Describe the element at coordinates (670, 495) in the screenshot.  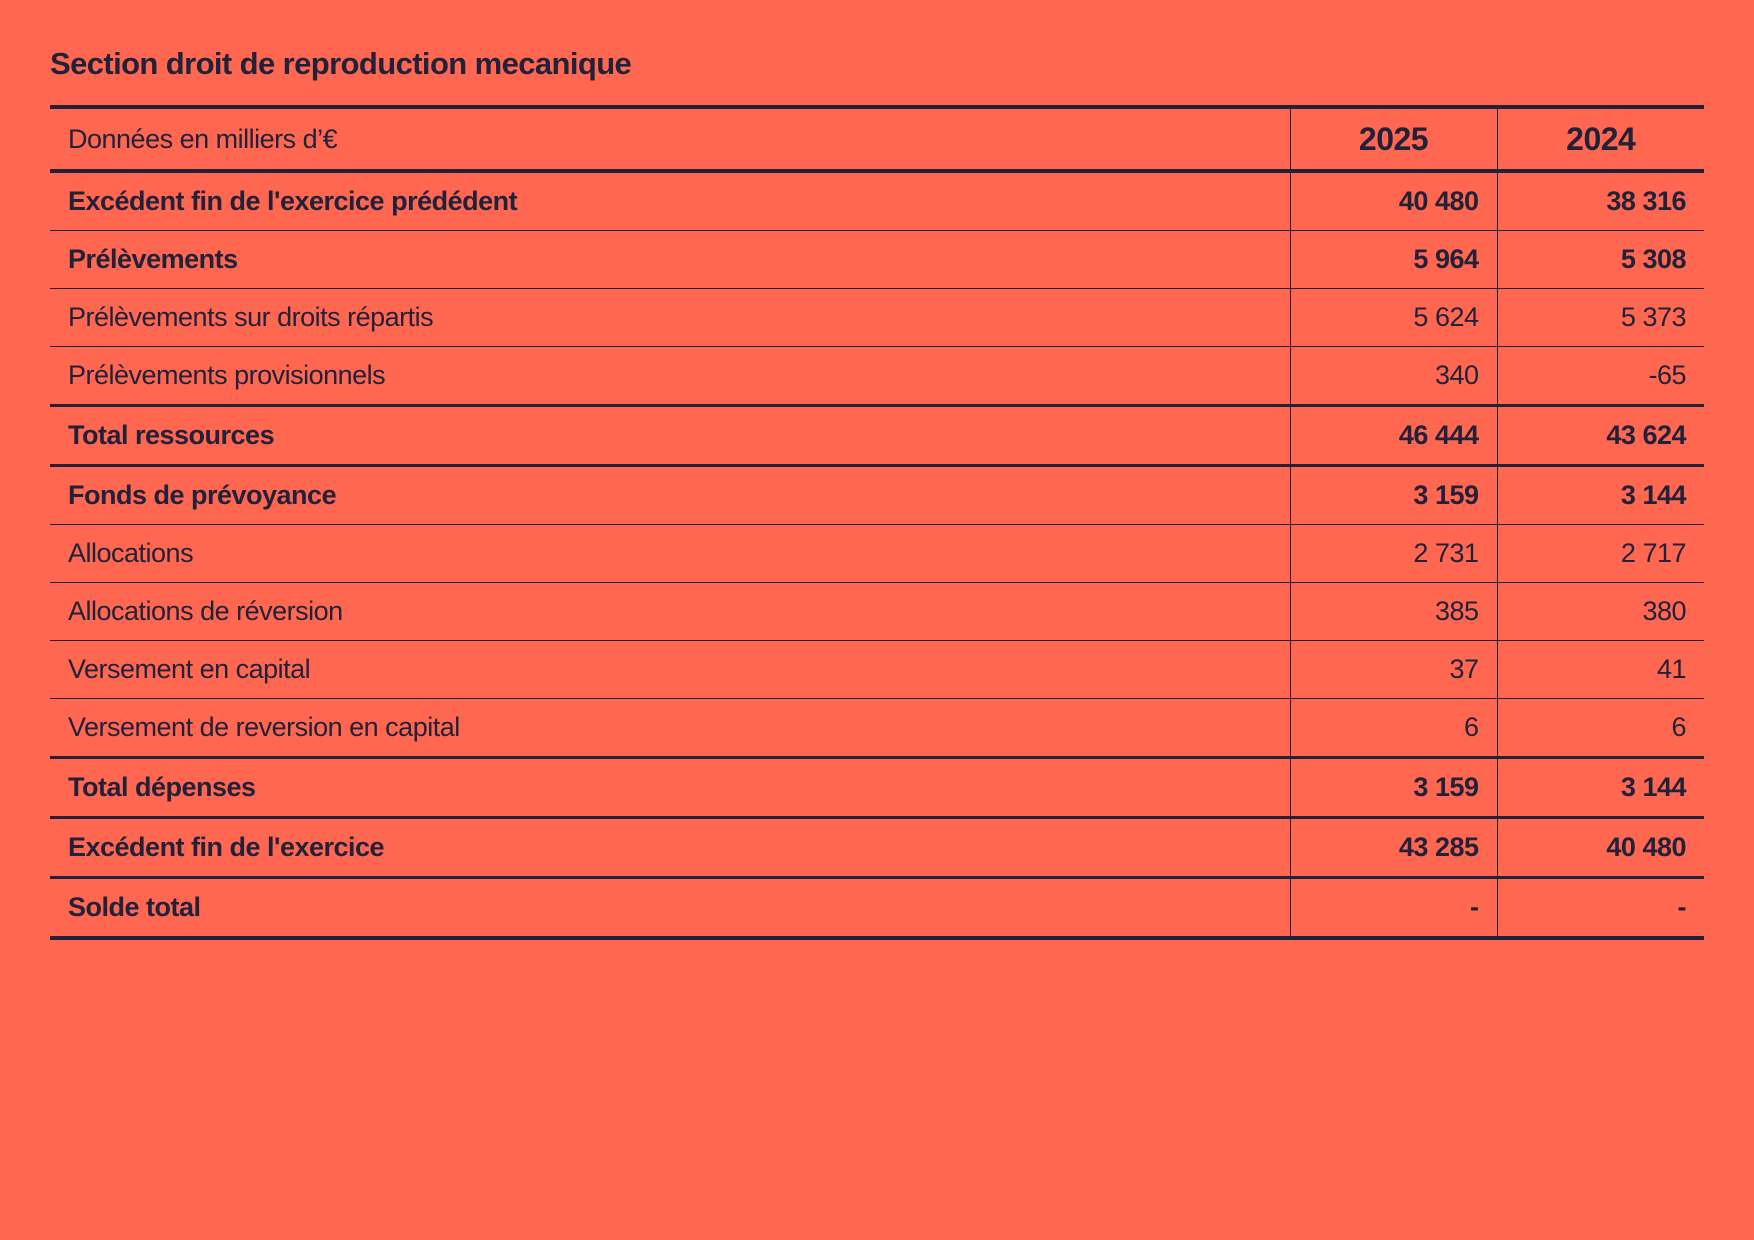
I see `row-label: Fonds de prévoyance` at that location.